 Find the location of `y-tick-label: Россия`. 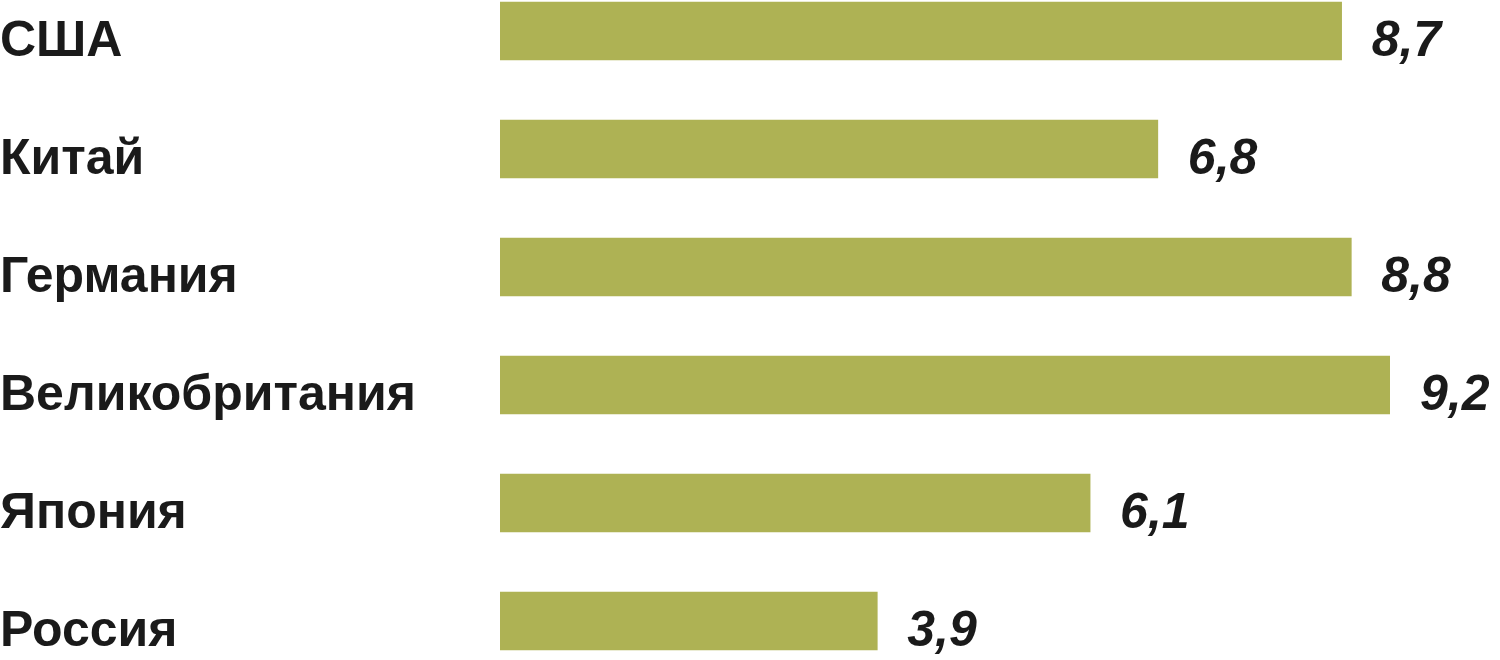

y-tick-label: Россия is located at coordinates (89, 628).